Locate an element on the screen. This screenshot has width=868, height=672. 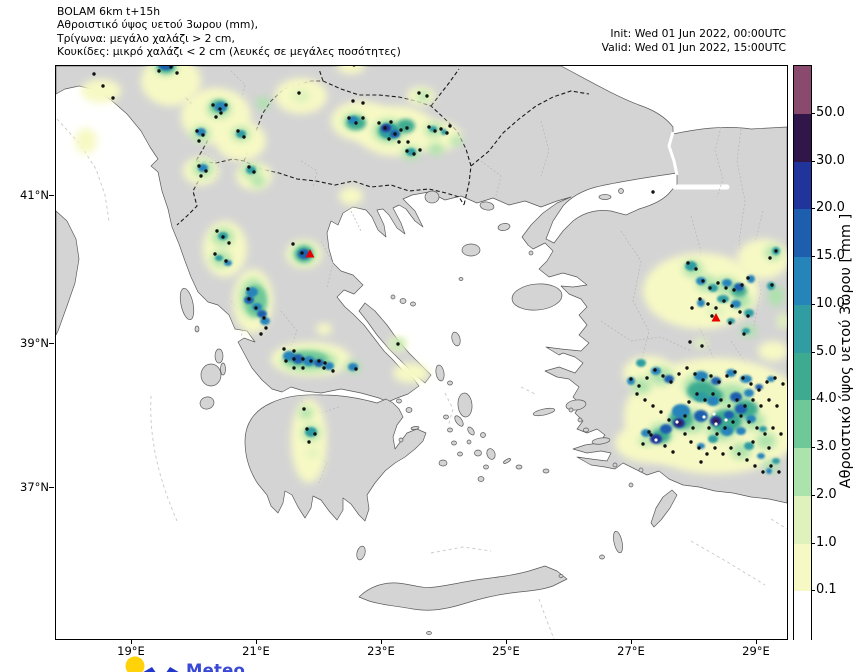
large-hail-triangle is located at coordinates (310, 253).